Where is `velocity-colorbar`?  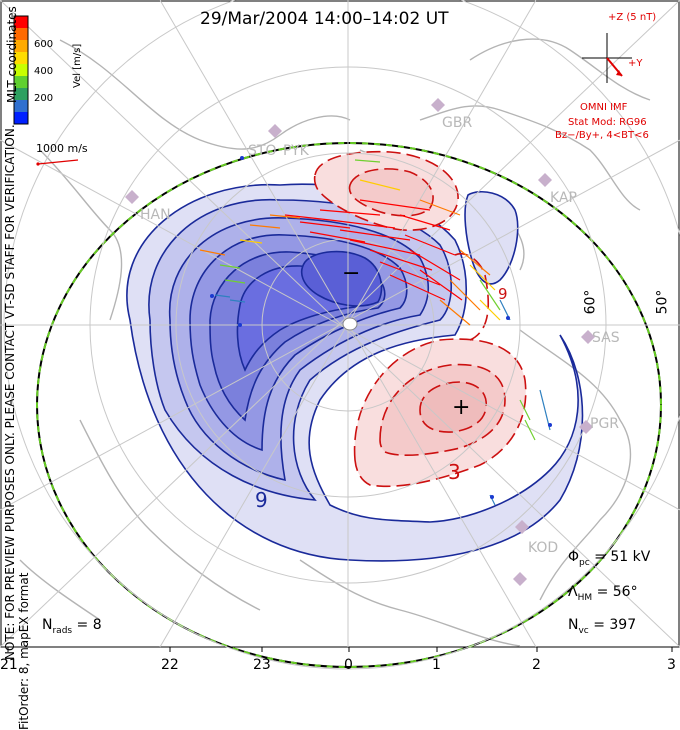 velocity-colorbar is located at coordinates (21, 70).